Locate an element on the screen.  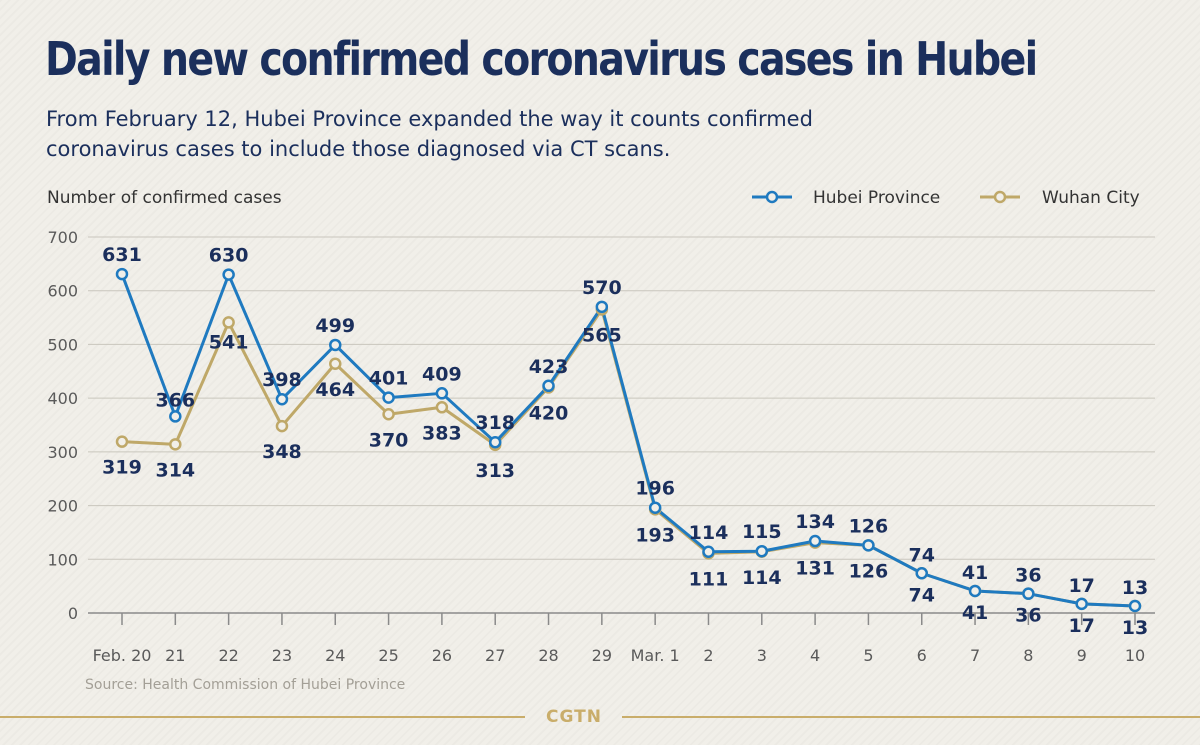
data-label-hubei: 630 is located at coordinates (229, 256).